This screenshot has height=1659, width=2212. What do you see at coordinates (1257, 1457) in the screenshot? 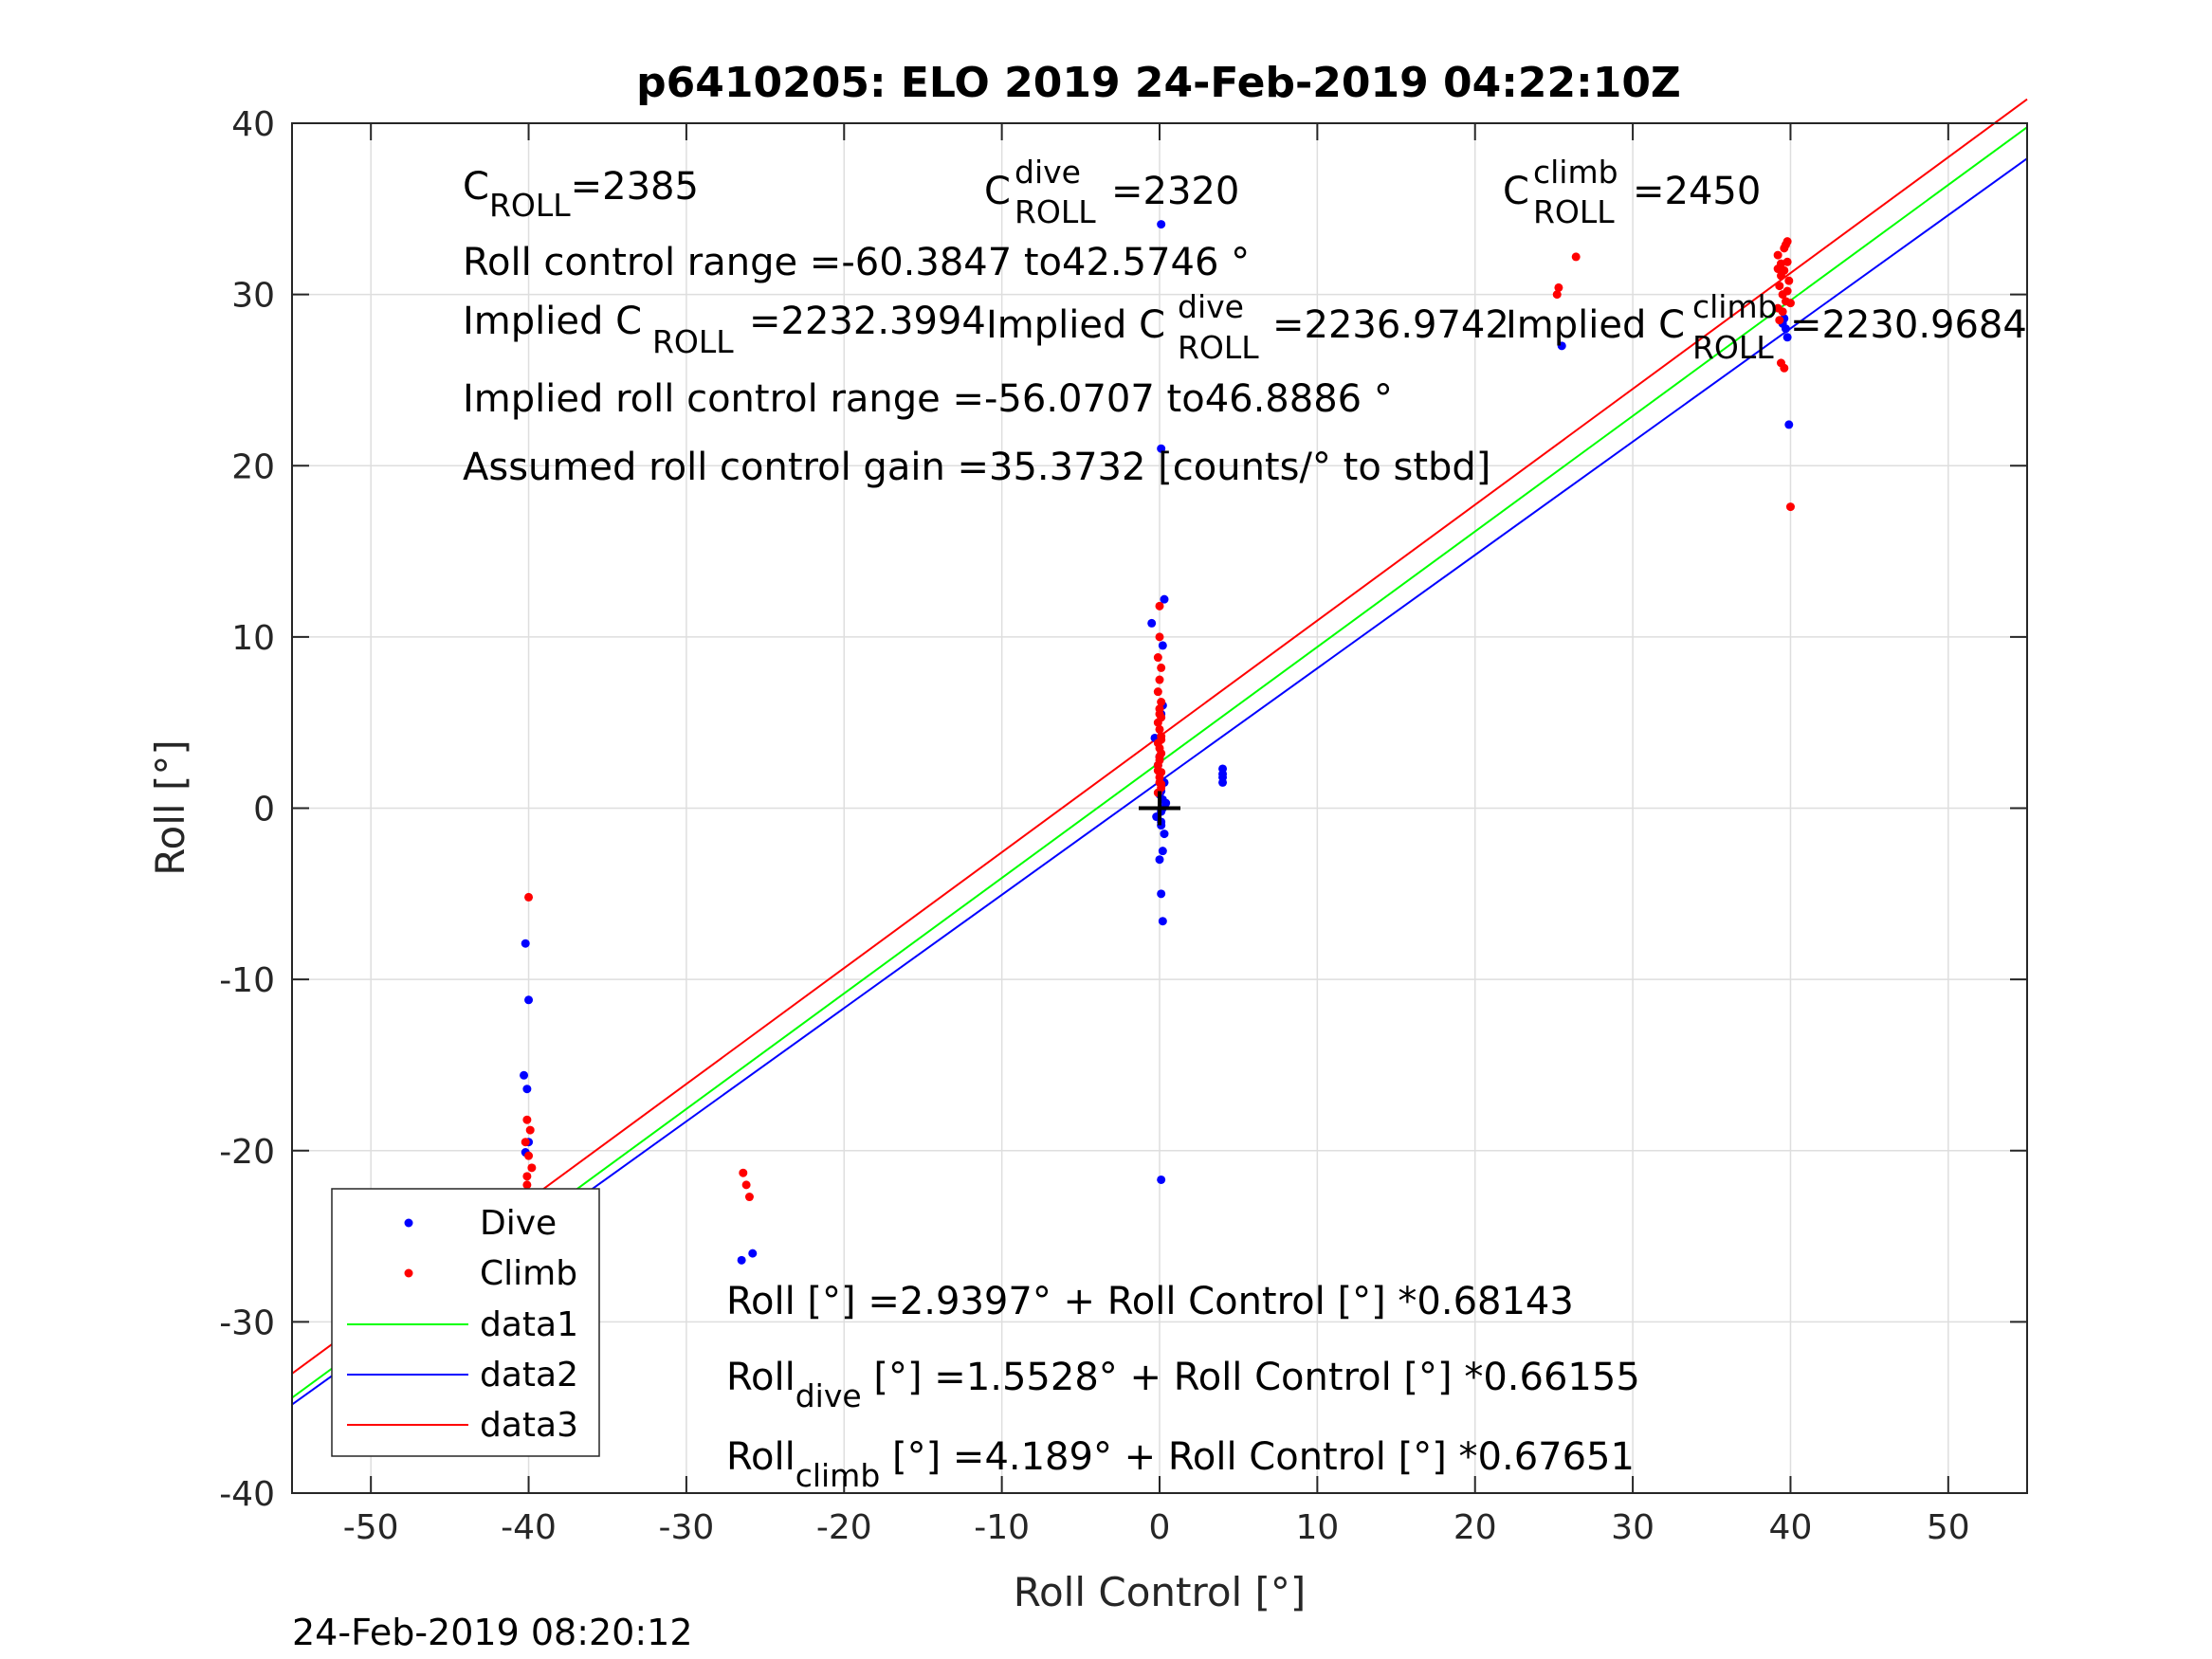
I see `fit-climb-rest: [°] =4.189° + Roll Control [°] *0.67651` at bounding box center [1257, 1457].